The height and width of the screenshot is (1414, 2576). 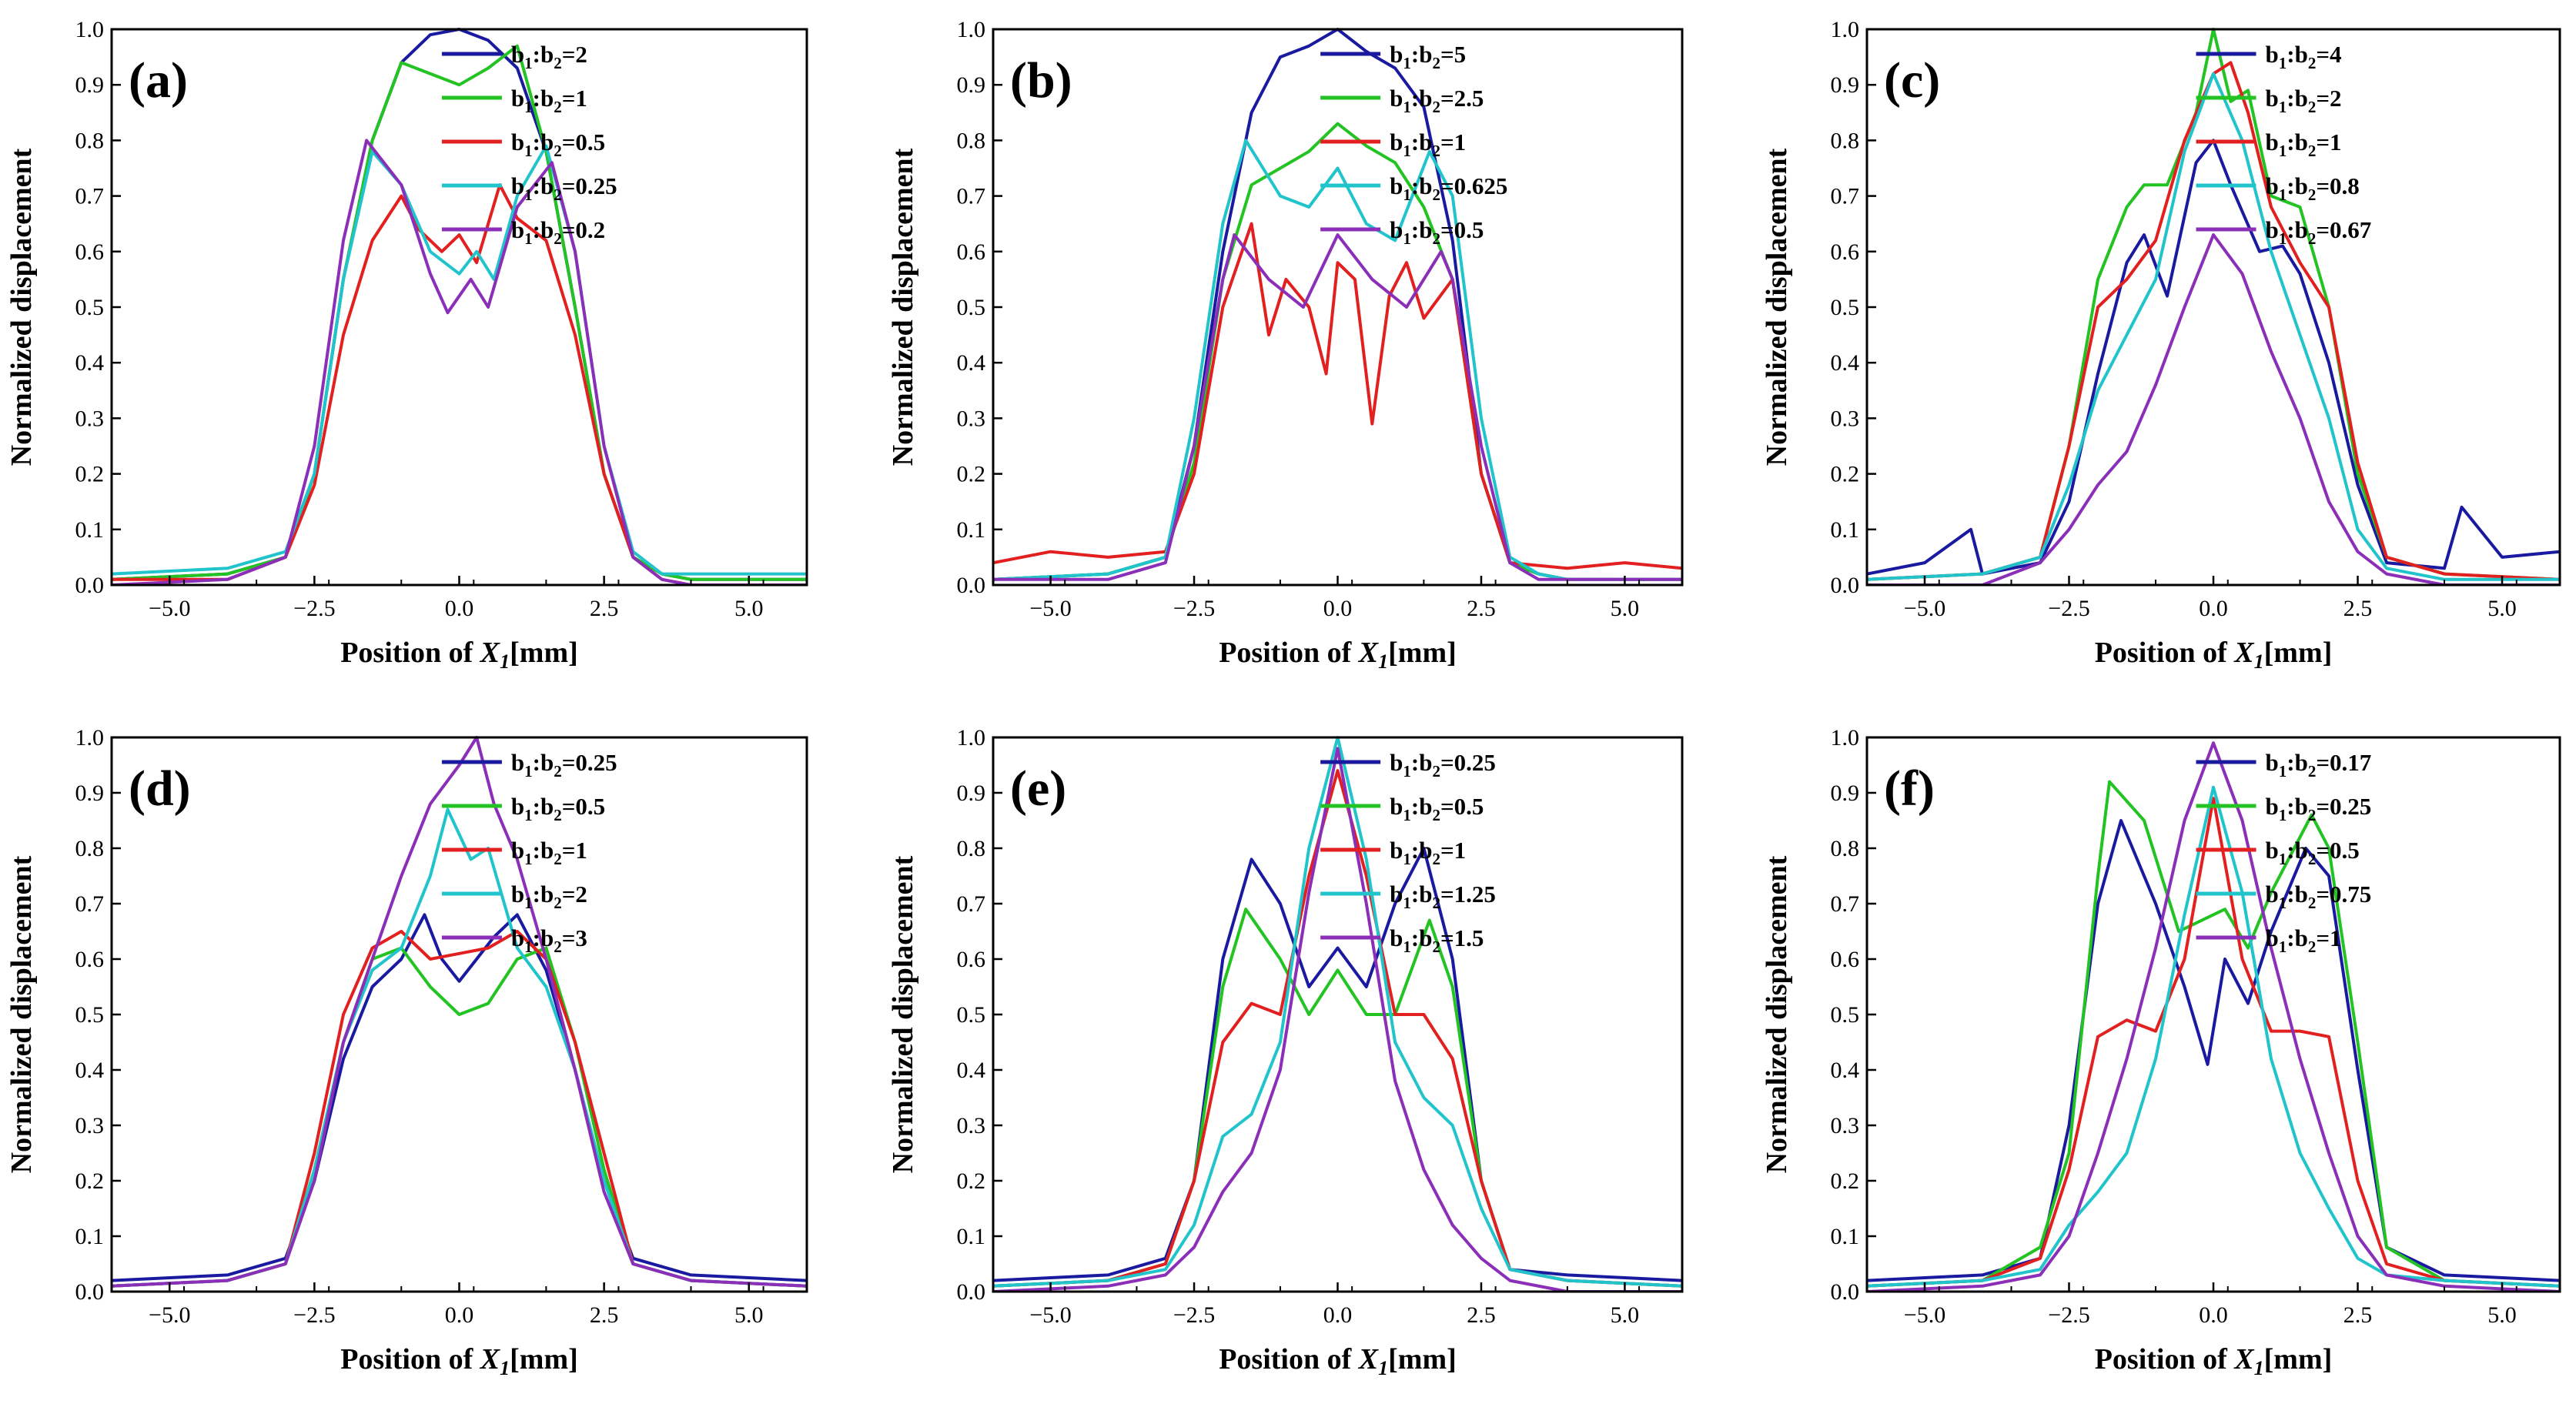 I want to click on legend-label: b1:b2=3, so click(x=549, y=940).